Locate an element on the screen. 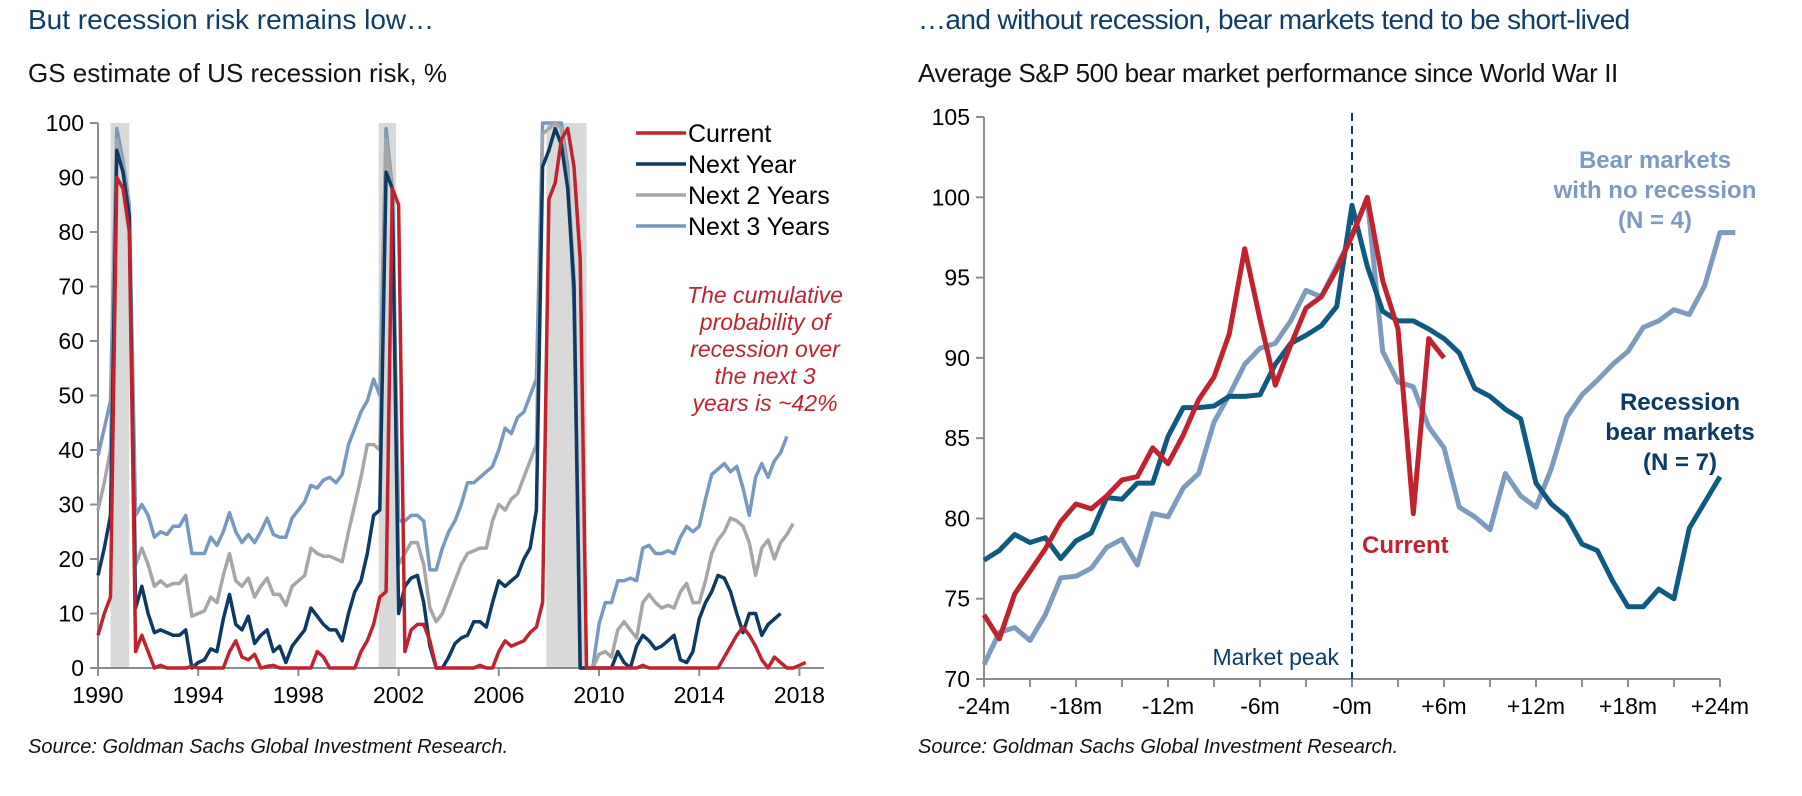 This screenshot has height=796, width=1802. current-label: Current is located at coordinates (1405, 545).